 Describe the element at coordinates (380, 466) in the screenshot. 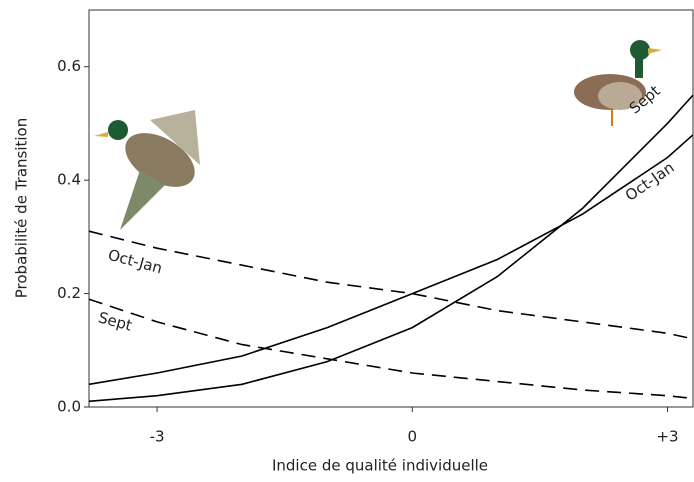

I see `x-axis-label: Indice de qualité individuelle` at that location.